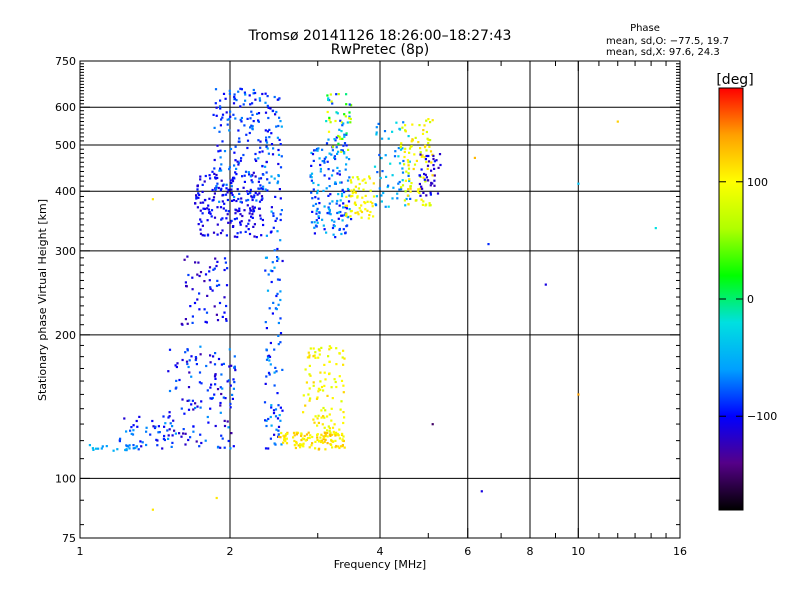 This screenshot has width=800, height=600. I want to click on y-tick-label: 500, so click(65, 145).